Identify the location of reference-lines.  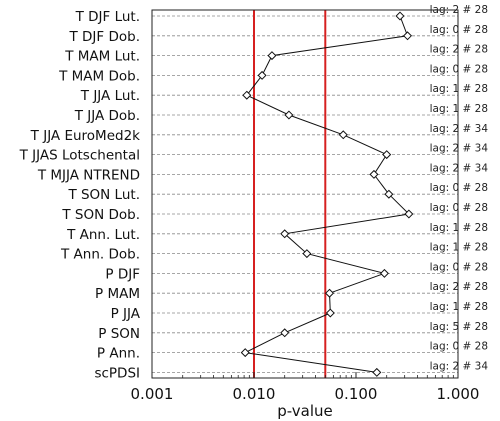
(290, 194).